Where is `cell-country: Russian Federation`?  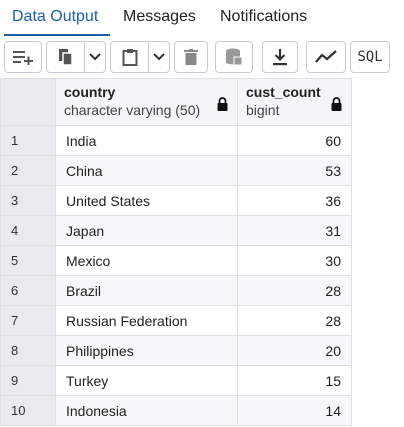
cell-country: Russian Federation is located at coordinates (146, 320).